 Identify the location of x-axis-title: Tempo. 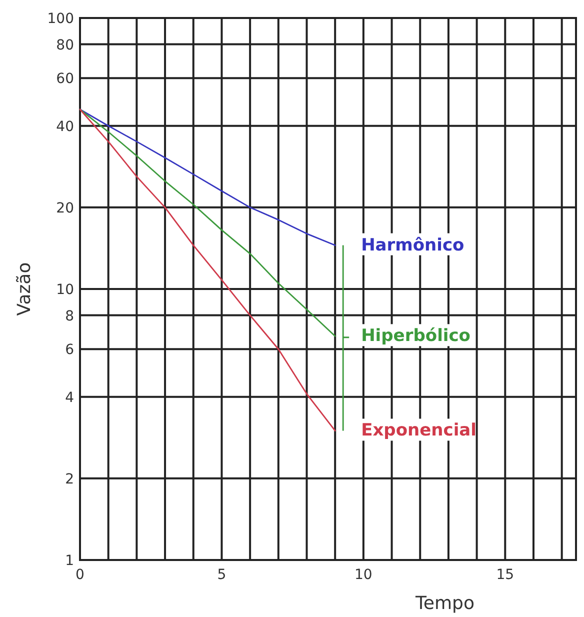
(444, 603).